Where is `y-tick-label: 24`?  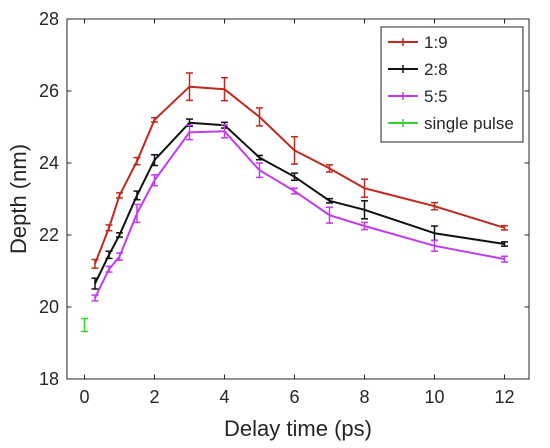 y-tick-label: 24 is located at coordinates (49, 163).